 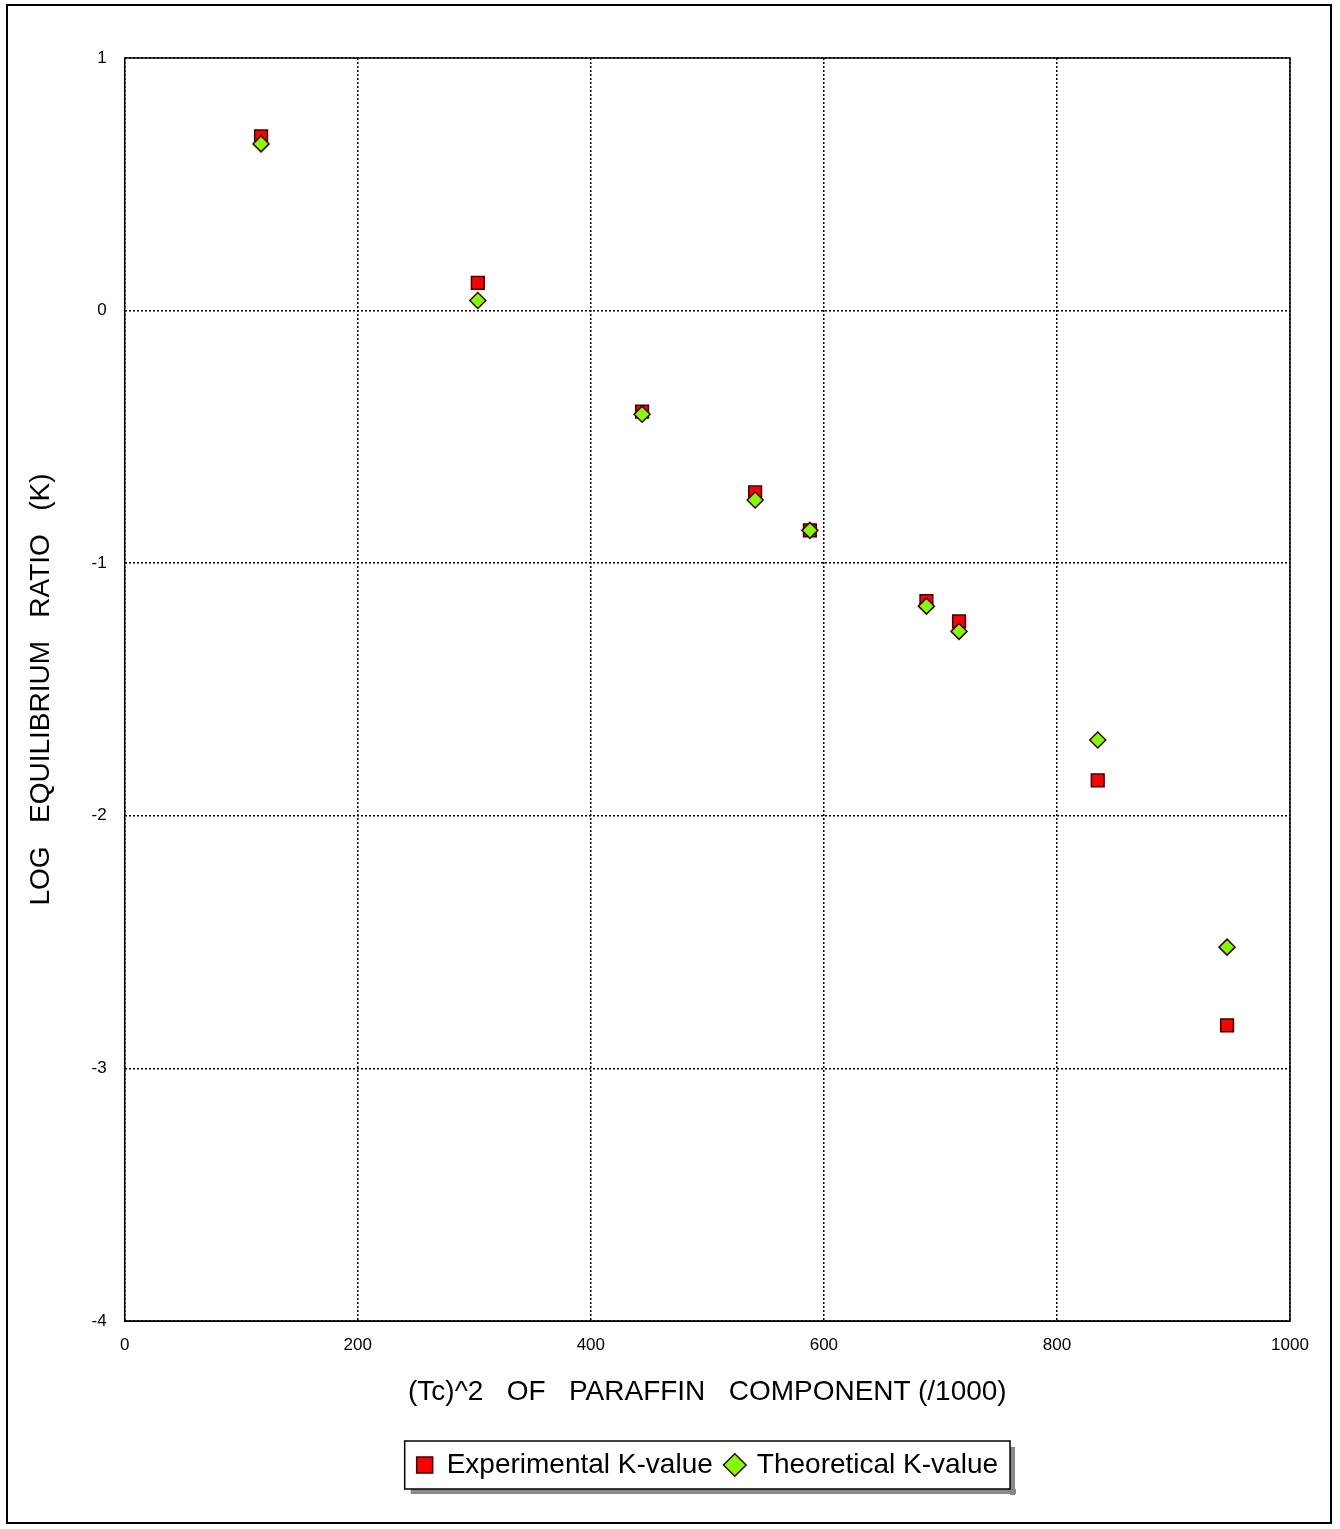 What do you see at coordinates (357, 1344) in the screenshot?
I see `x-tick-label: 200` at bounding box center [357, 1344].